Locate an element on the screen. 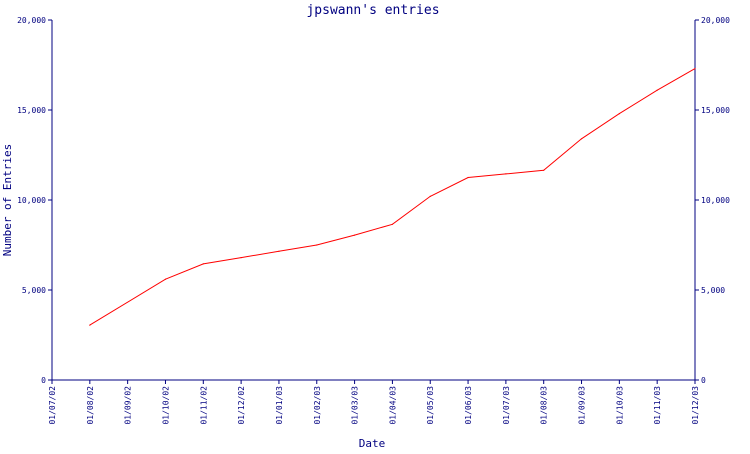 This screenshot has height=454, width=750. y-tick-left-label: 5,000 is located at coordinates (34, 290).